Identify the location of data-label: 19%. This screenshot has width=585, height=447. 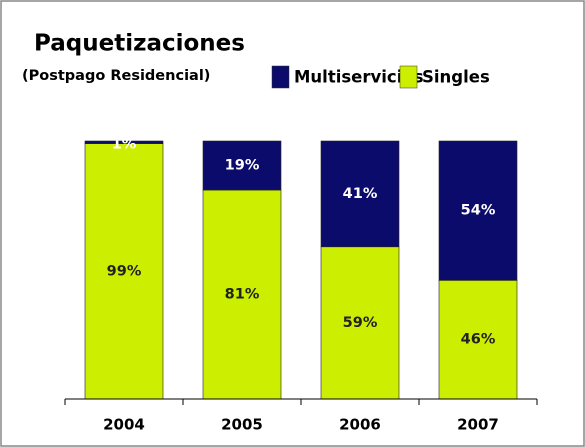
(242, 166).